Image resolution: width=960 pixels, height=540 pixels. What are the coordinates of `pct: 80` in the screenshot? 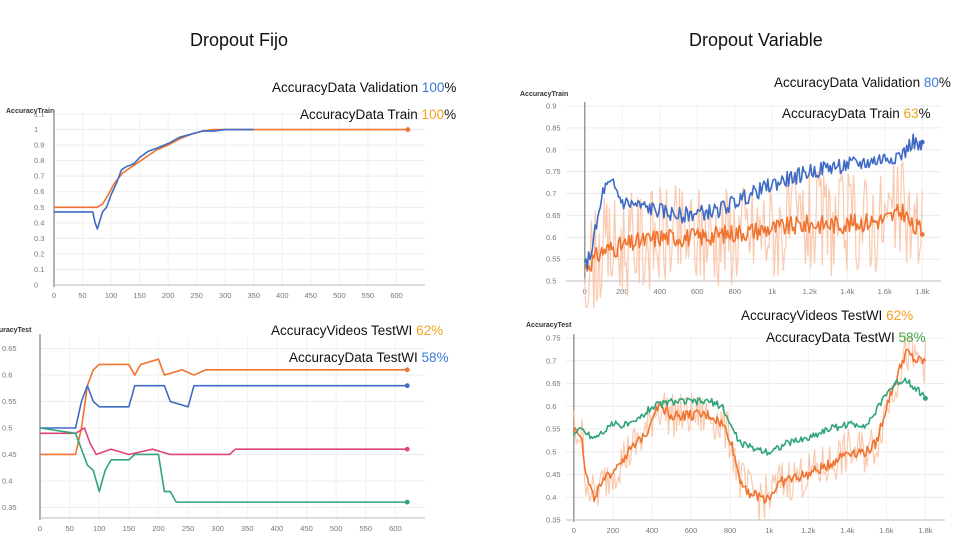 It's located at (931, 82).